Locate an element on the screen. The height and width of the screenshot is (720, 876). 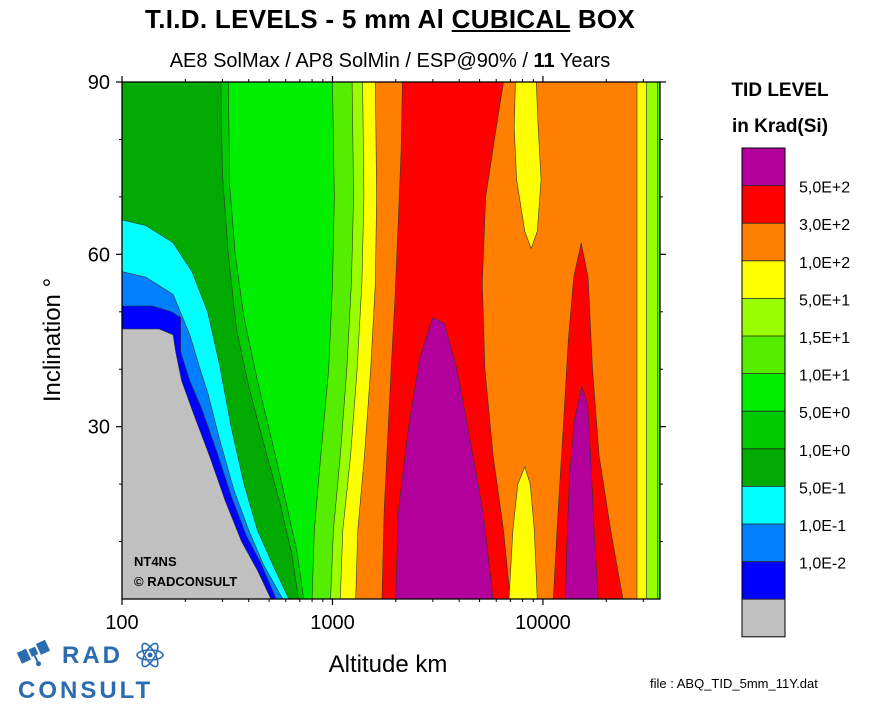
chart-title: T.I.D. LEVELS - 5 mm Al CUBICAL BOX is located at coordinates (390, 19).